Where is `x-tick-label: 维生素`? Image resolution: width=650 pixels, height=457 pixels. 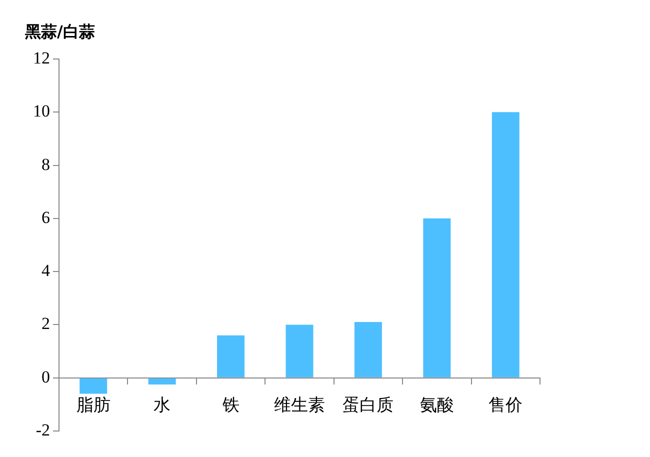
x-tick-label: 维生素 is located at coordinates (299, 405).